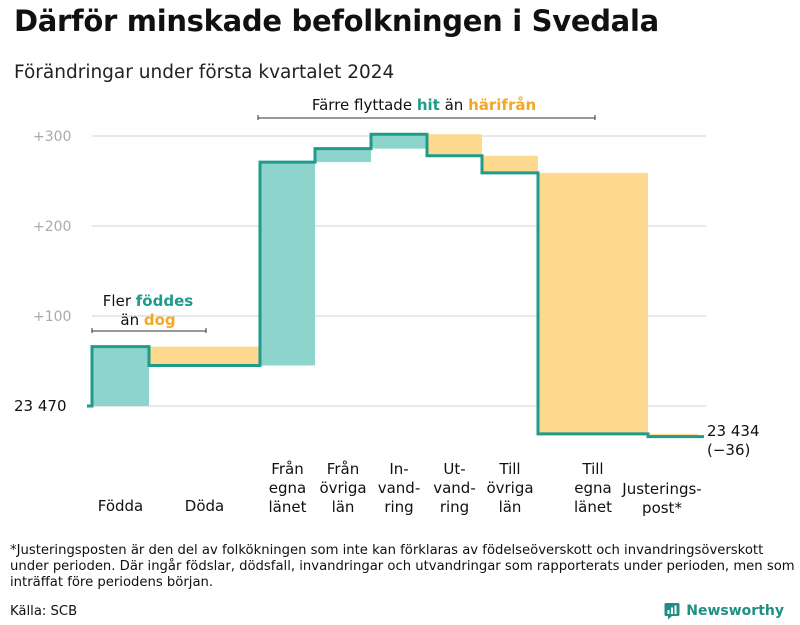 The image size is (800, 625). What do you see at coordinates (336, 21) in the screenshot?
I see `chart-title: Därför minskade befolkningen i Svedala` at bounding box center [336, 21].